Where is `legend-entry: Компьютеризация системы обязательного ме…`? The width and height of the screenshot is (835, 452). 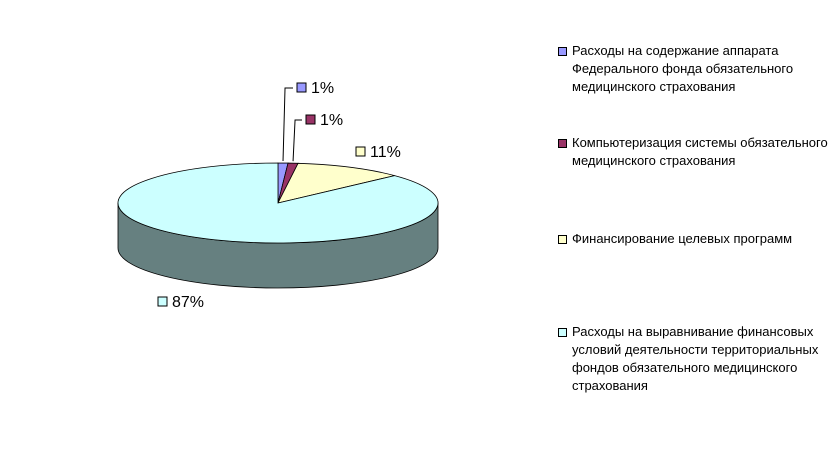 legend-entry: Компьютеризация системы обязательного ме… is located at coordinates (693, 152).